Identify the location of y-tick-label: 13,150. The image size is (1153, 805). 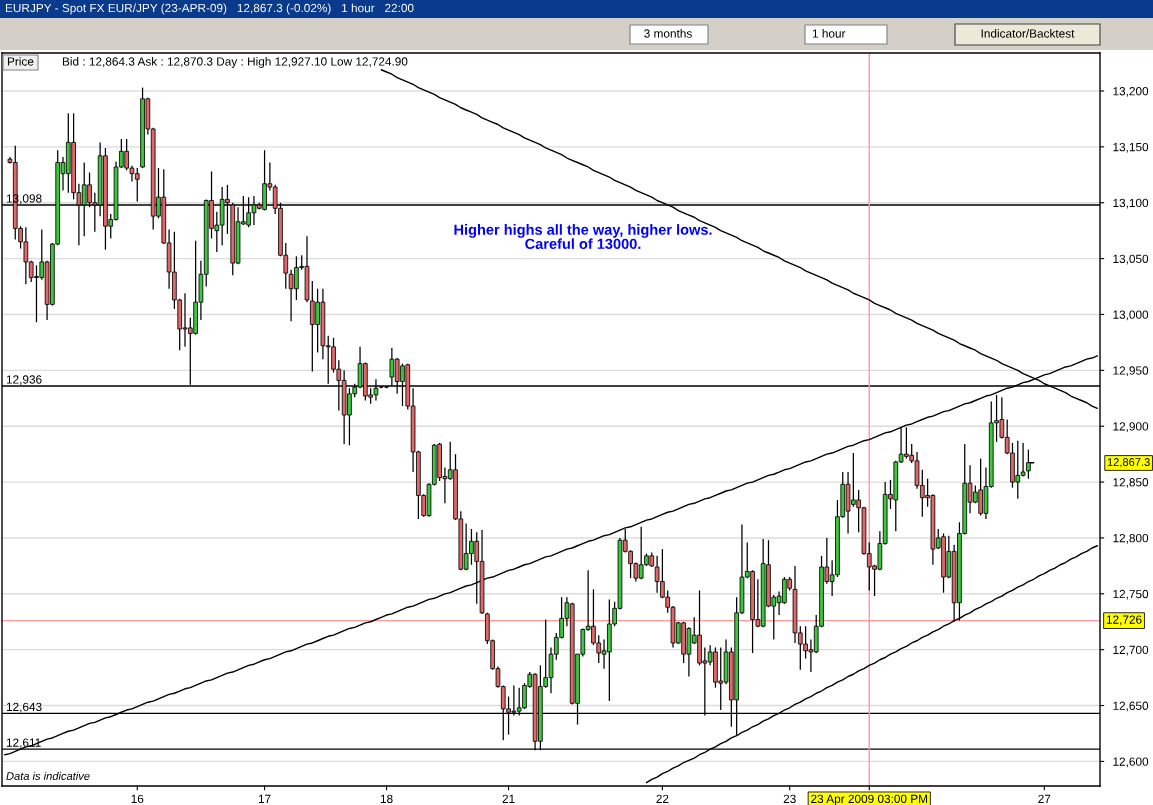
(1131, 147).